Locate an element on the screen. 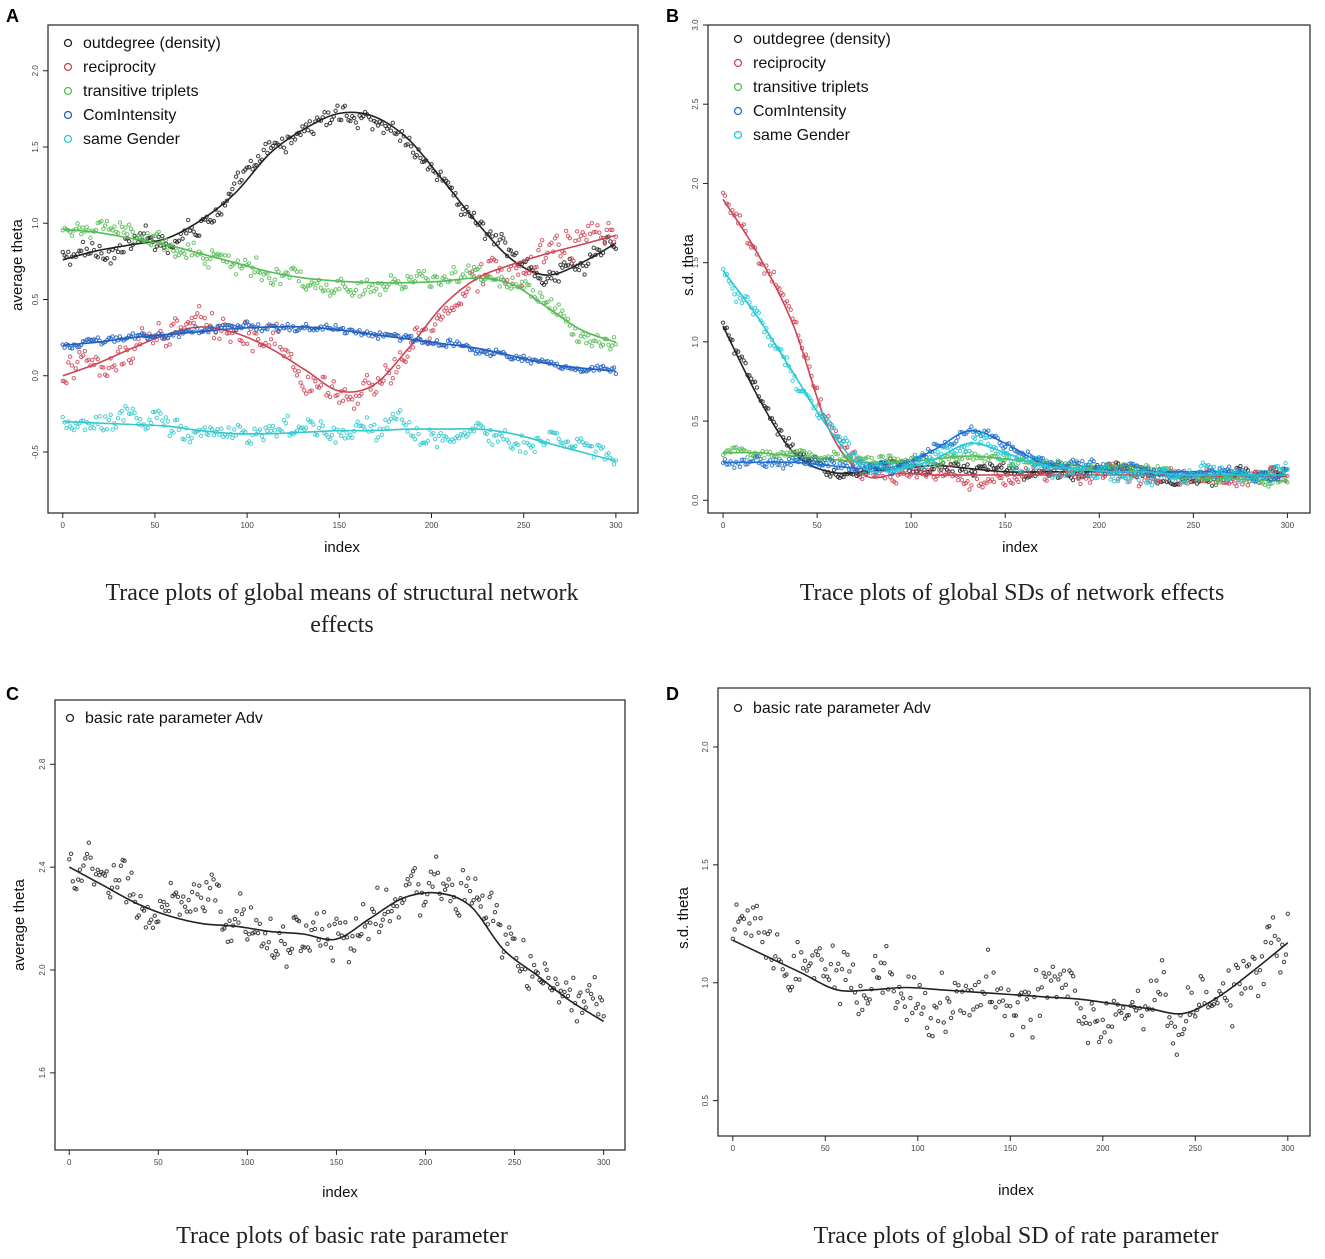 The width and height of the screenshot is (1325, 1259). y-tick-label: 1.5 is located at coordinates (705, 865).